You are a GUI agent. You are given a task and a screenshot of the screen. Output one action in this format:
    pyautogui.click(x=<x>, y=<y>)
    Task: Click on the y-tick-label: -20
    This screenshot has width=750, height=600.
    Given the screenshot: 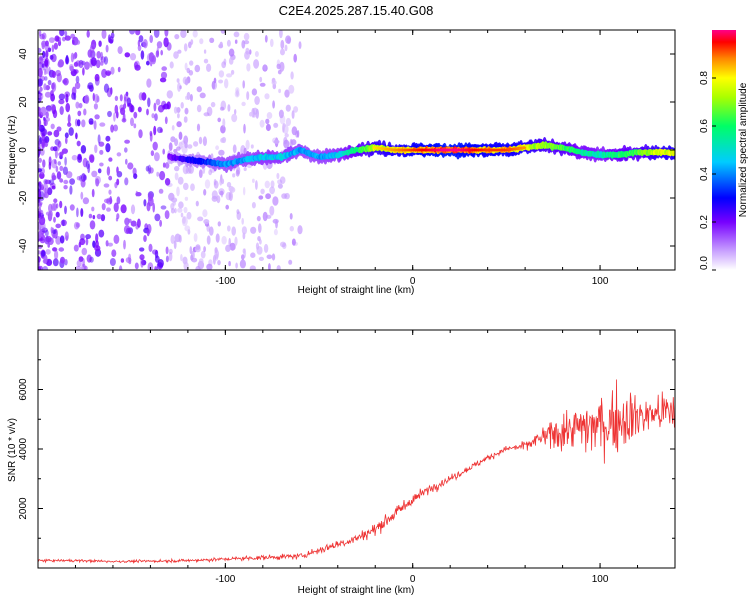 What is the action you would take?
    pyautogui.click(x=23, y=197)
    